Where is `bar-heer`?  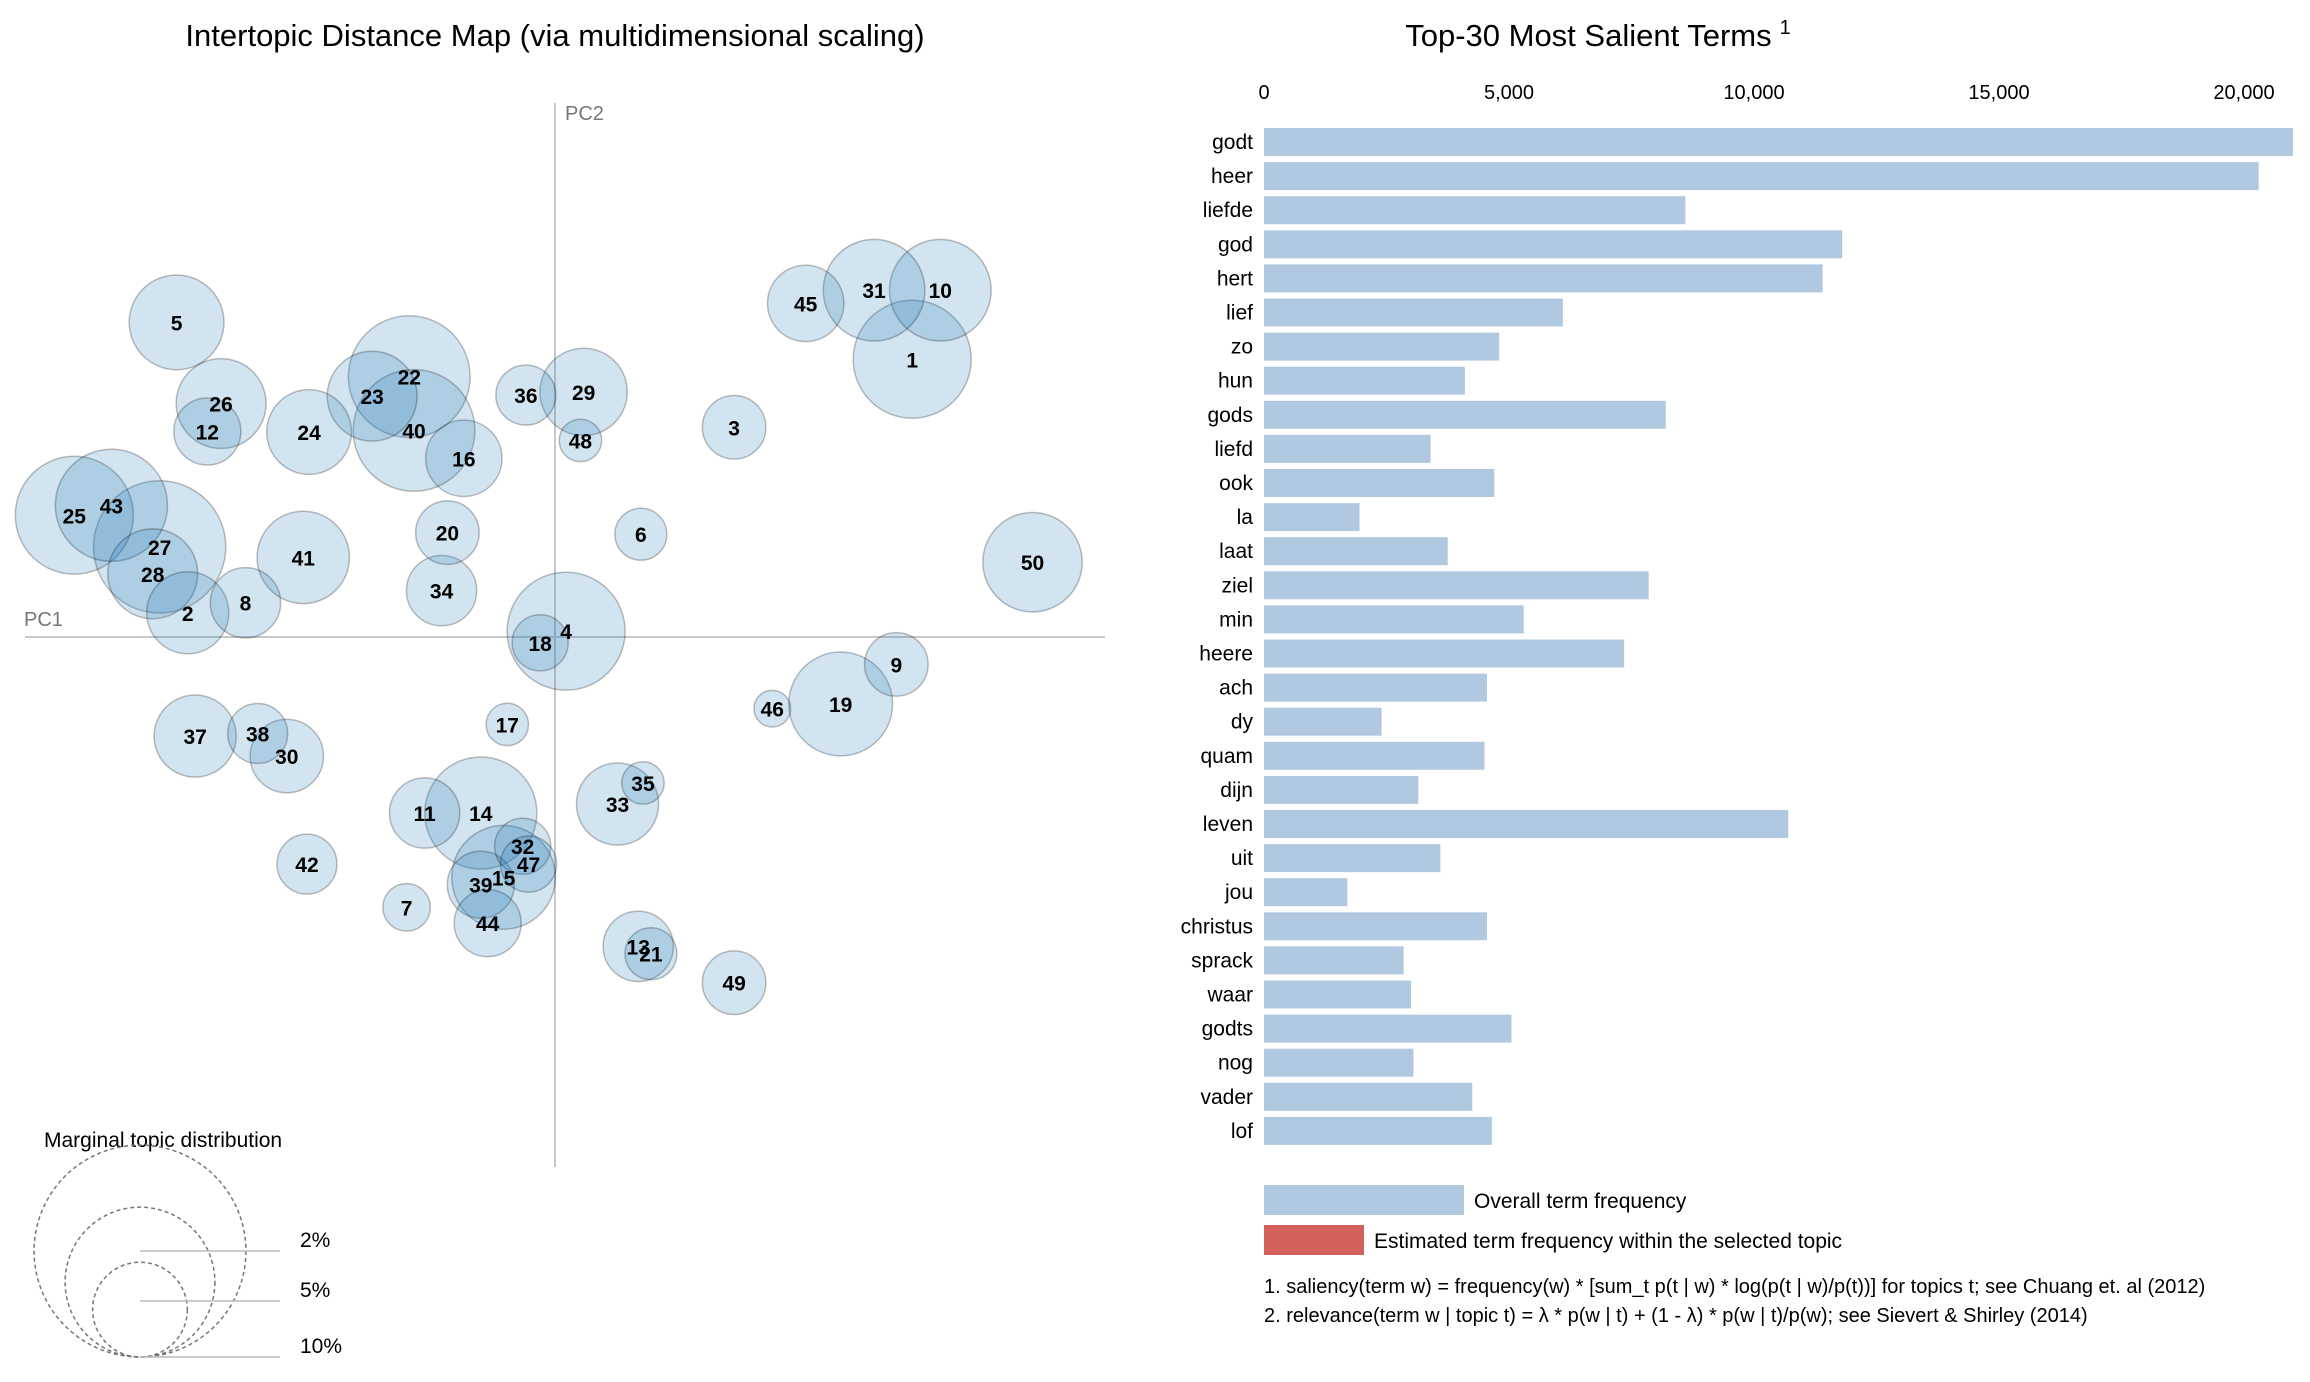 bar-heer is located at coordinates (1761, 176).